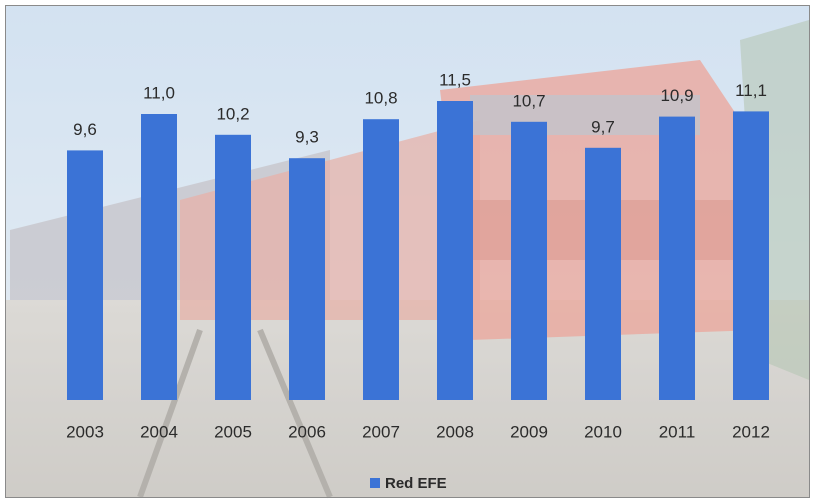 The width and height of the screenshot is (815, 503). I want to click on x-tick-label: 2007, so click(381, 431).